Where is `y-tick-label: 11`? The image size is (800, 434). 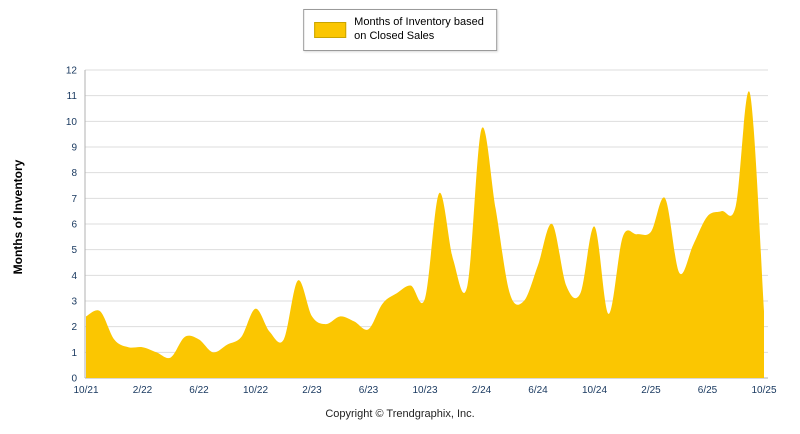
y-tick-label: 11 is located at coordinates (72, 96).